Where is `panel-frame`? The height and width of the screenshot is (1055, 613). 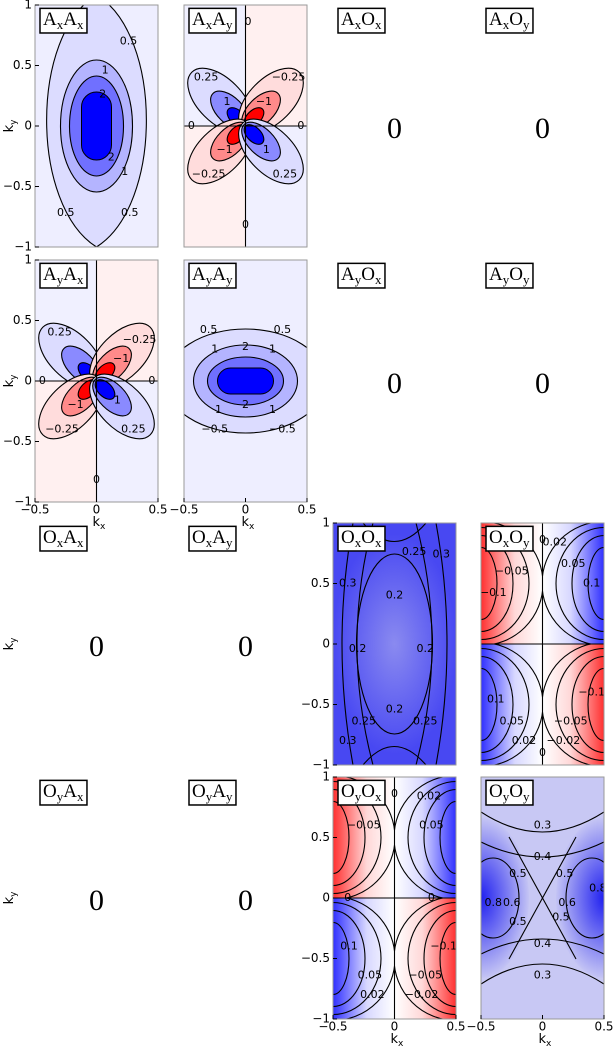 panel-frame is located at coordinates (542, 644).